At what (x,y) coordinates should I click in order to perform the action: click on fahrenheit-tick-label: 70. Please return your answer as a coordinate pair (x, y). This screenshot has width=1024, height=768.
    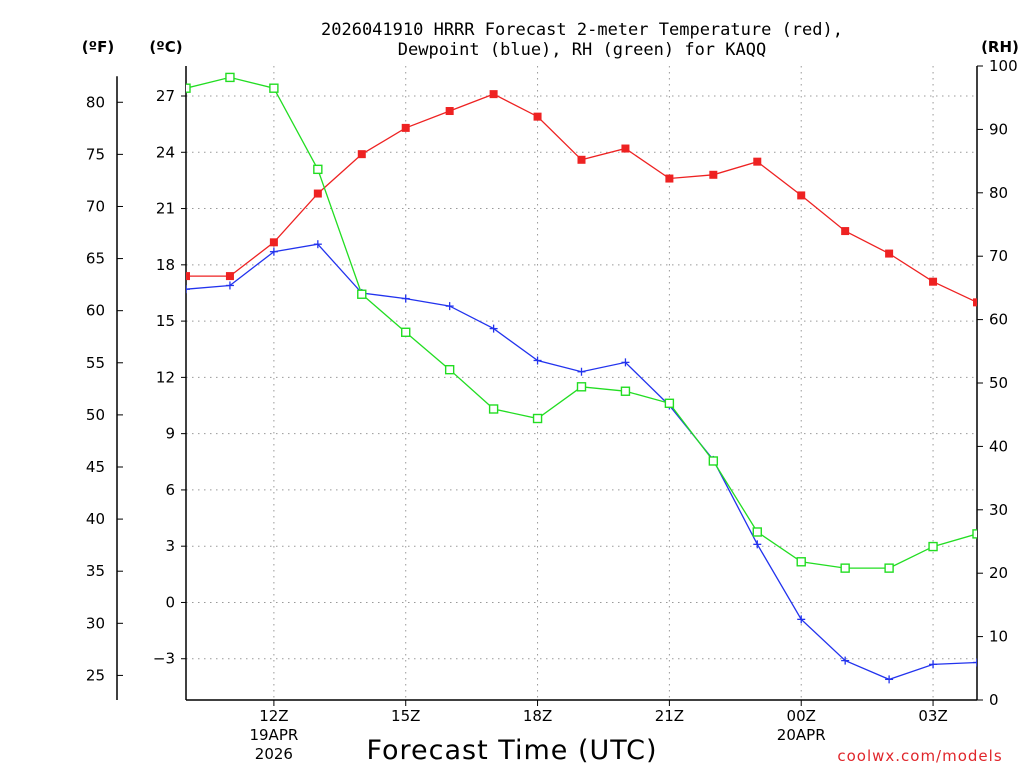
    Looking at the image, I should click on (95, 206).